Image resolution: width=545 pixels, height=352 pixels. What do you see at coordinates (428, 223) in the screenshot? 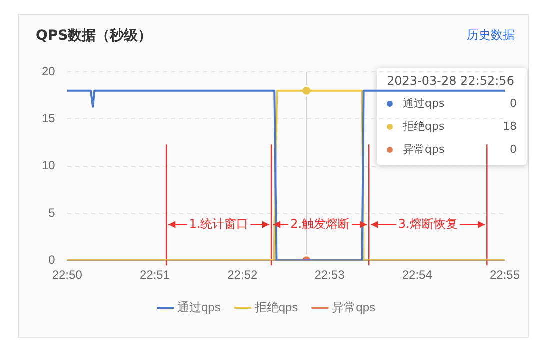
I see `annotation: 3.熔断恢复` at bounding box center [428, 223].